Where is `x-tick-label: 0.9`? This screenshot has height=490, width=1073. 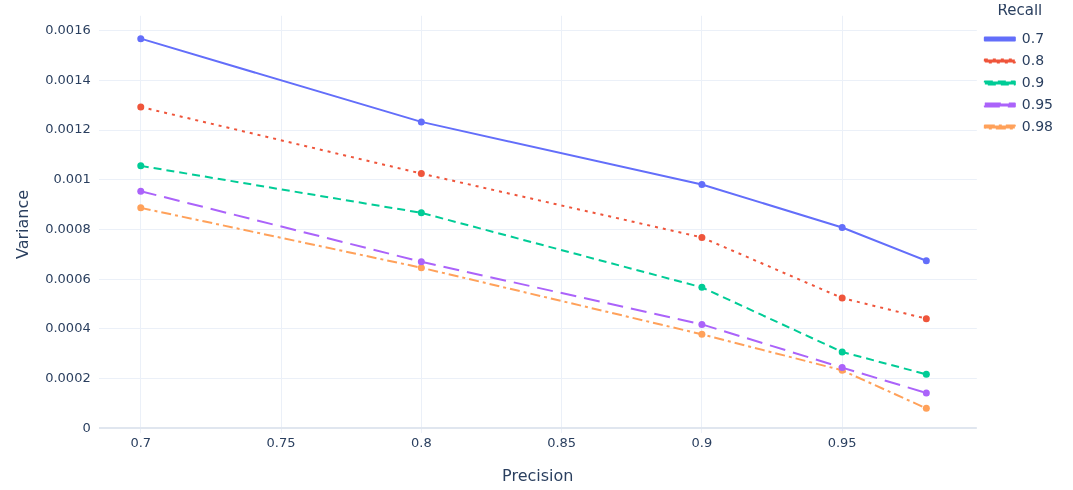
x-tick-label: 0.9 is located at coordinates (702, 443).